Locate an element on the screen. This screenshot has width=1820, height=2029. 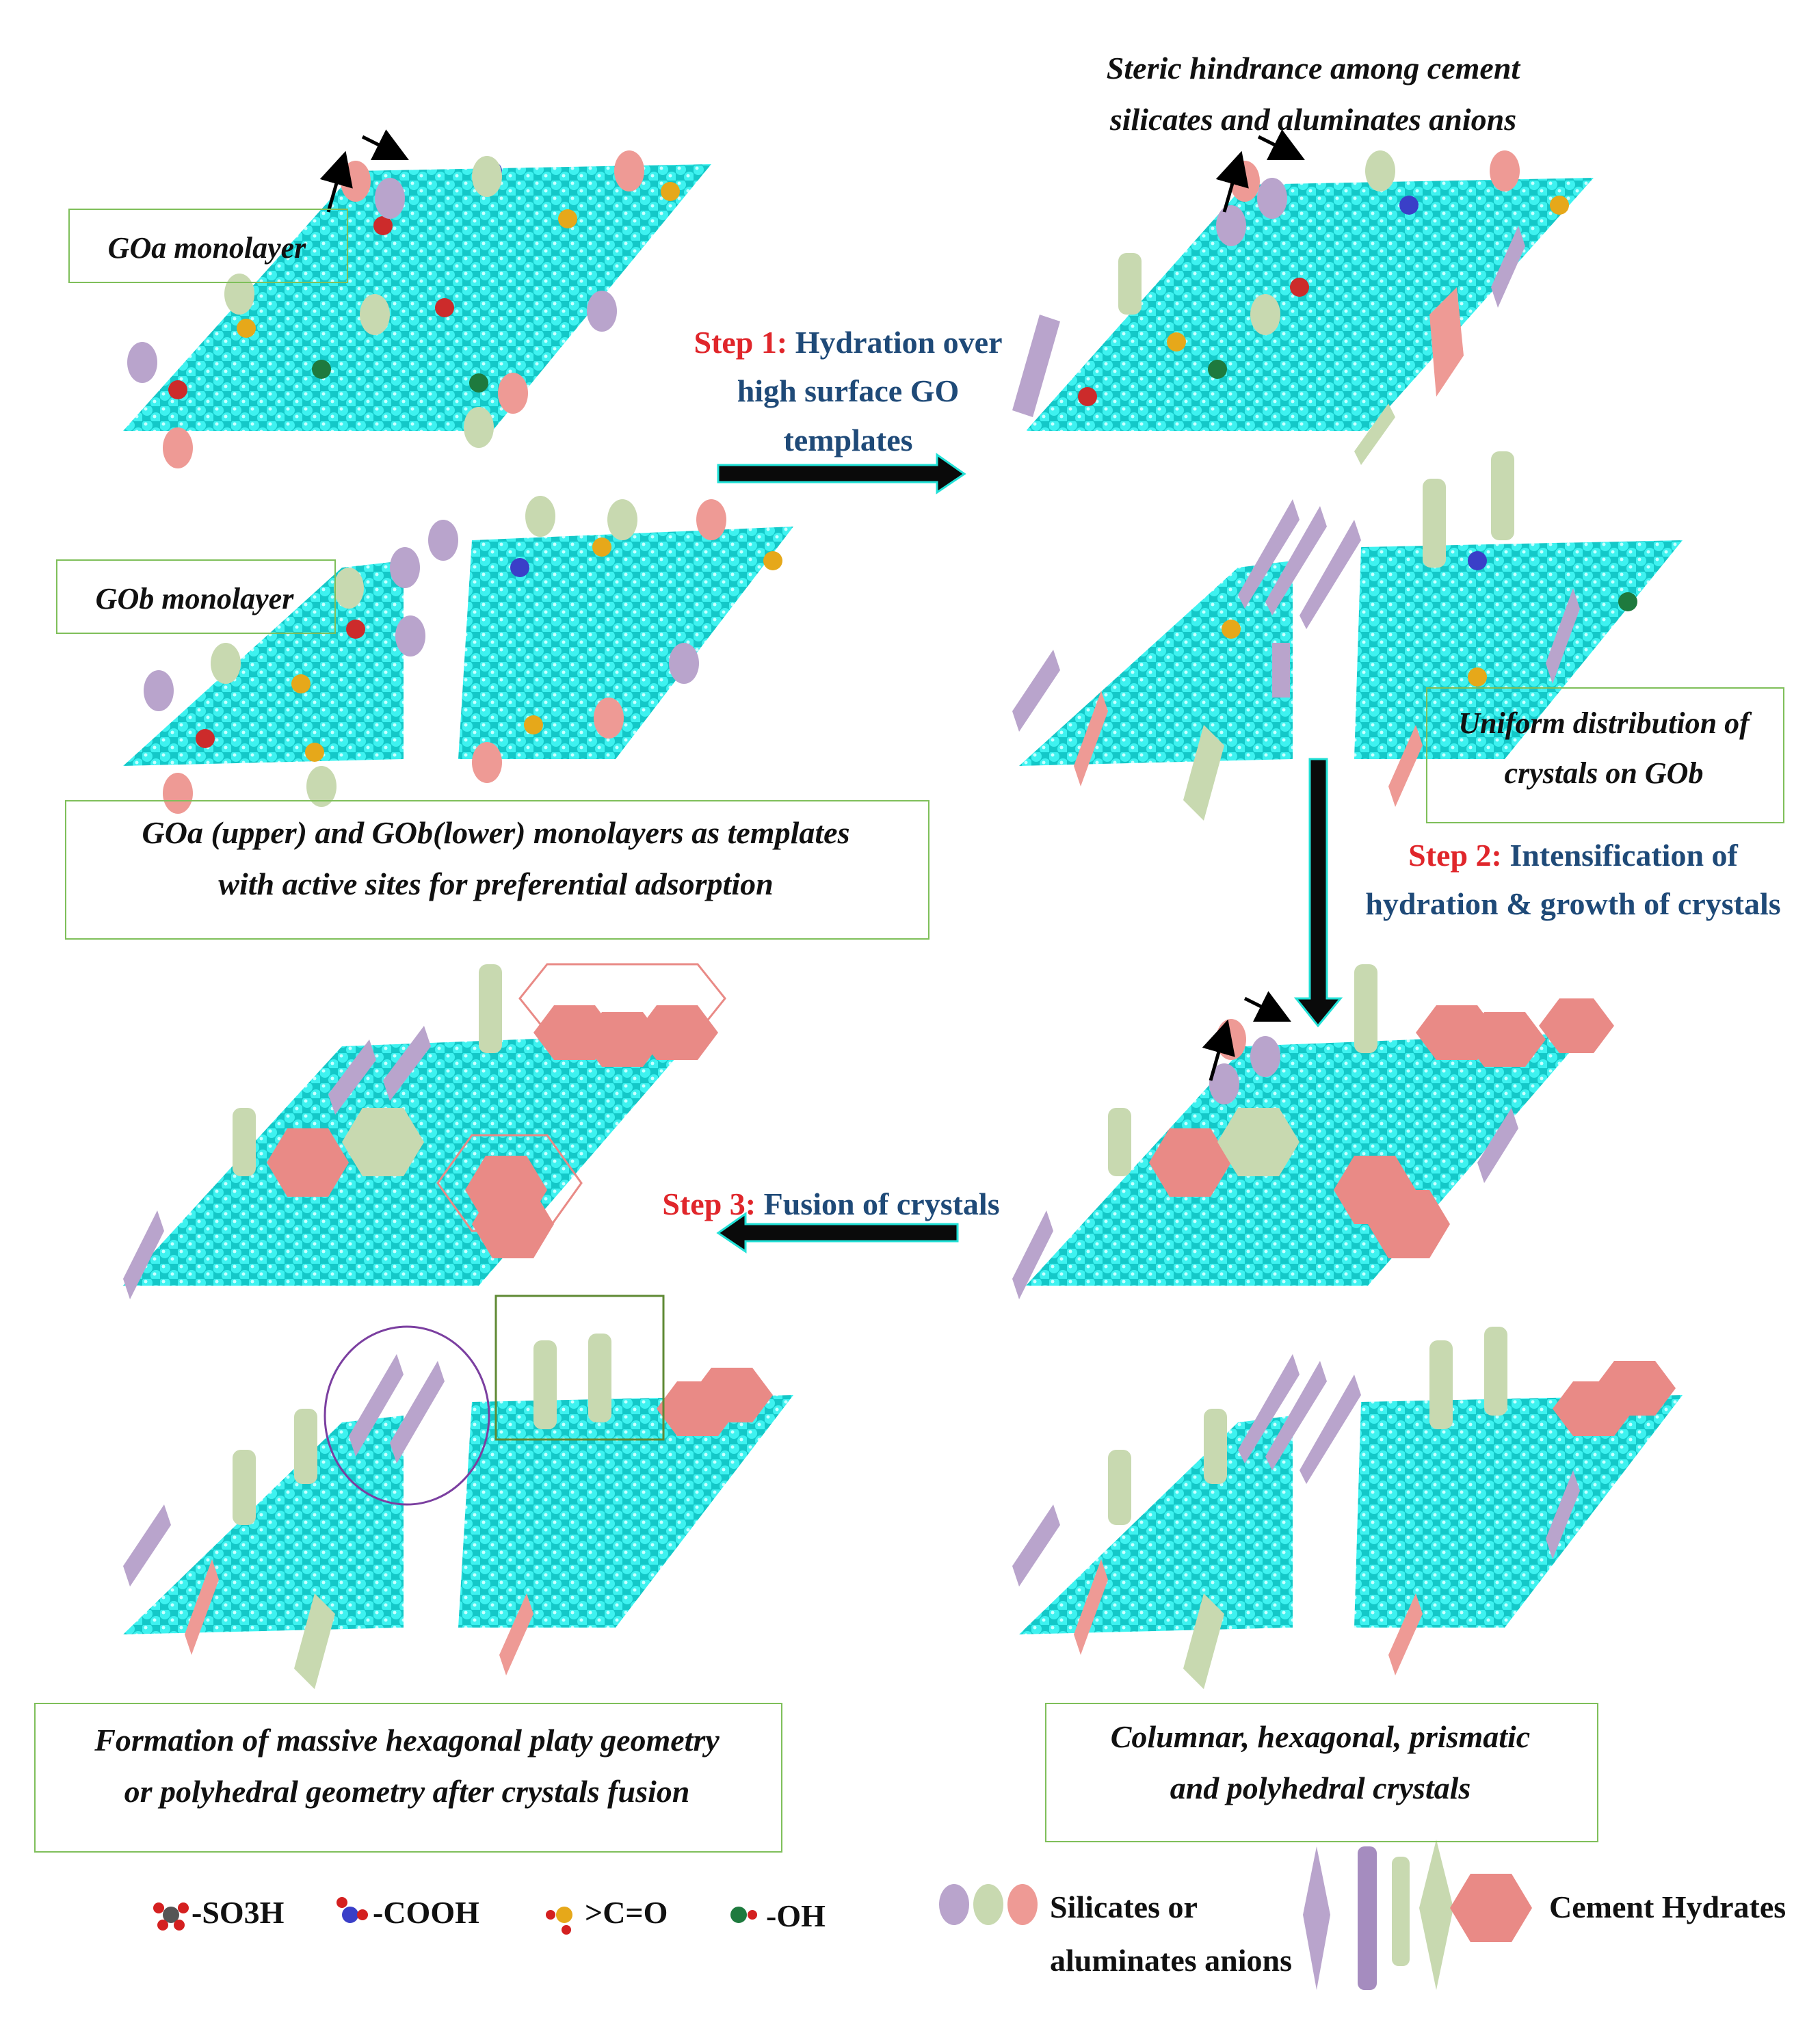
goa-sheet-panel5 is located at coordinates (1313, 1131).